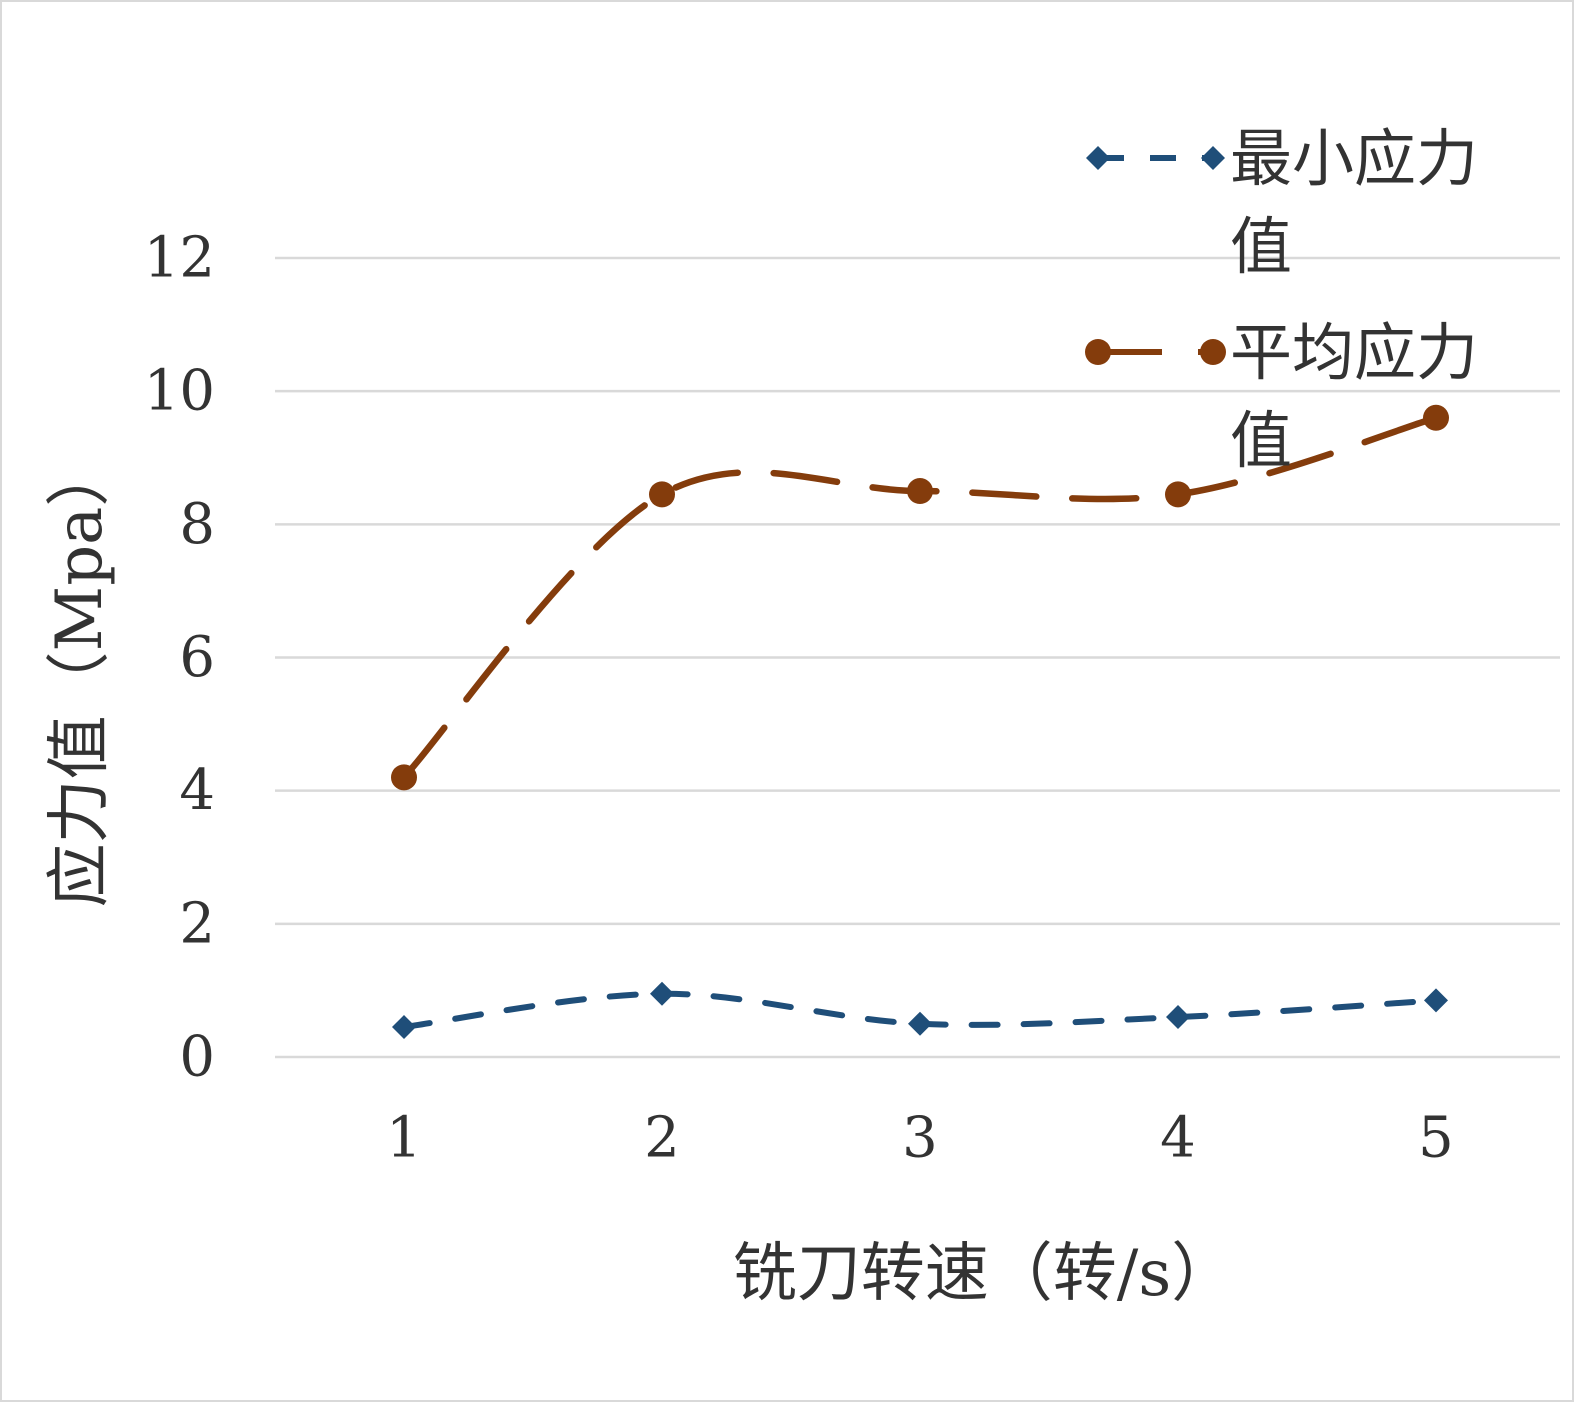 This screenshot has width=1574, height=1402. What do you see at coordinates (1436, 1138) in the screenshot?
I see `x-tick-label: 5` at bounding box center [1436, 1138].